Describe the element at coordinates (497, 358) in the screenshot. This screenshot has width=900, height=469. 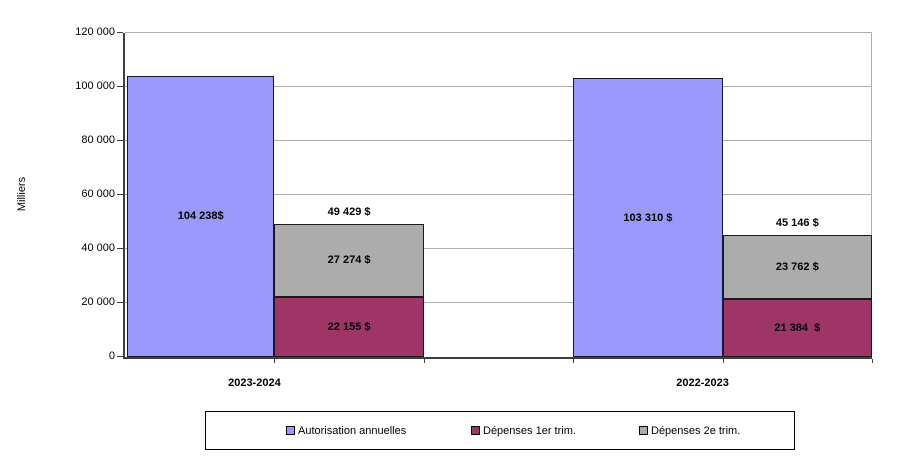
I see `x-axis-line` at that location.